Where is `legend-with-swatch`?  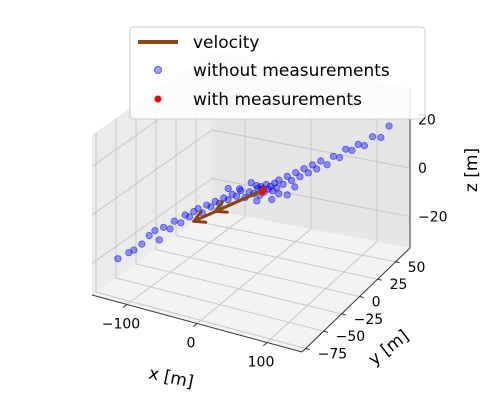 legend-with-swatch is located at coordinates (158, 99).